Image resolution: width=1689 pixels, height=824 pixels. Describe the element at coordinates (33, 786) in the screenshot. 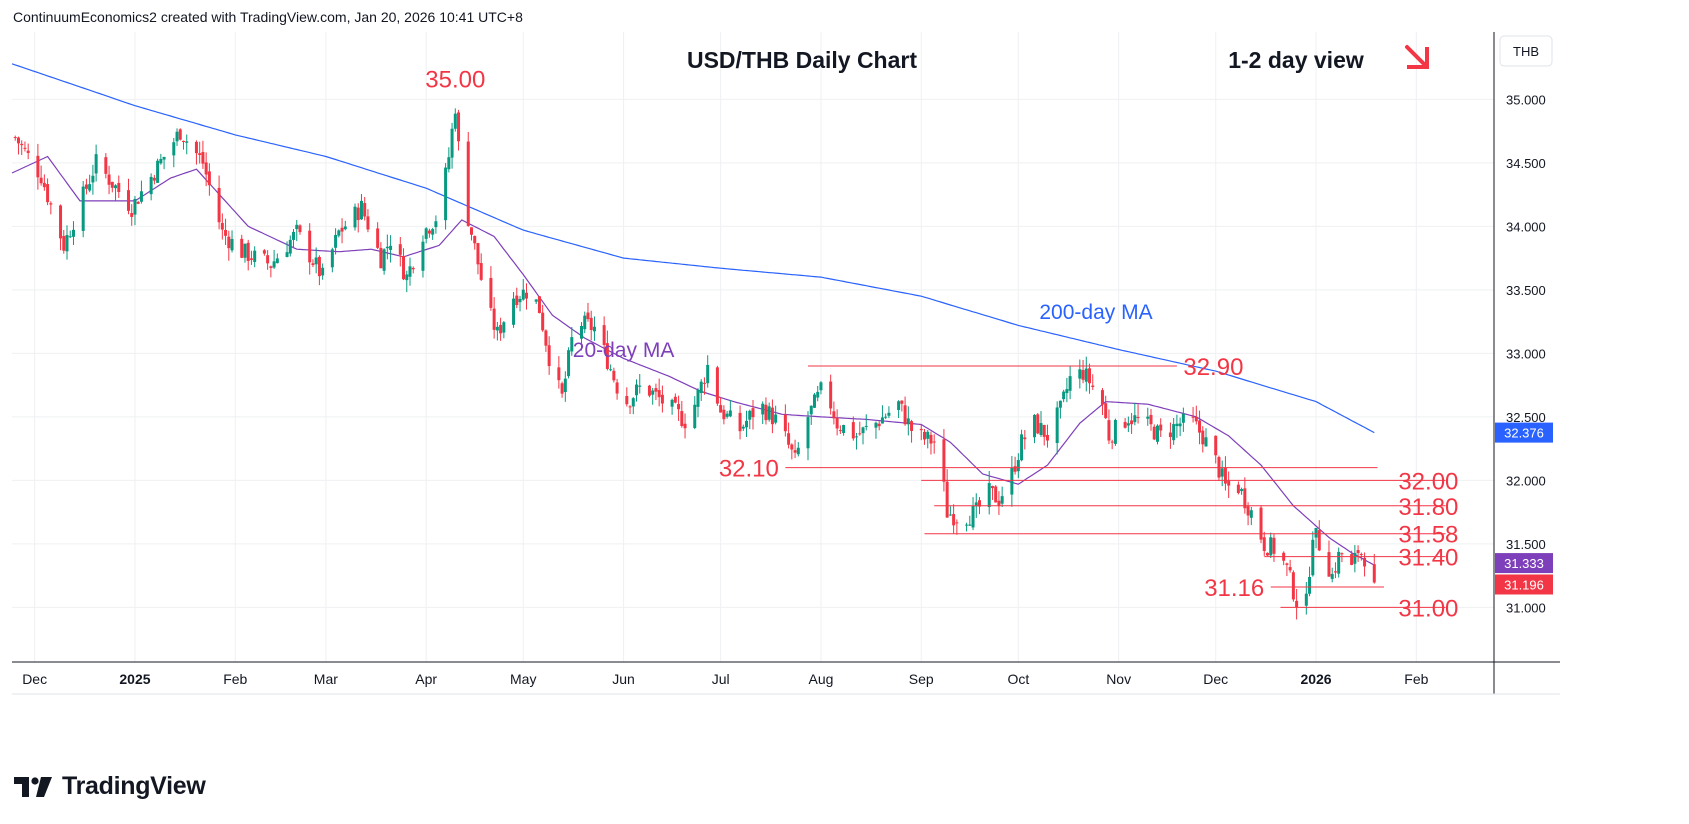

I see `tradingview-logo-icon` at that location.